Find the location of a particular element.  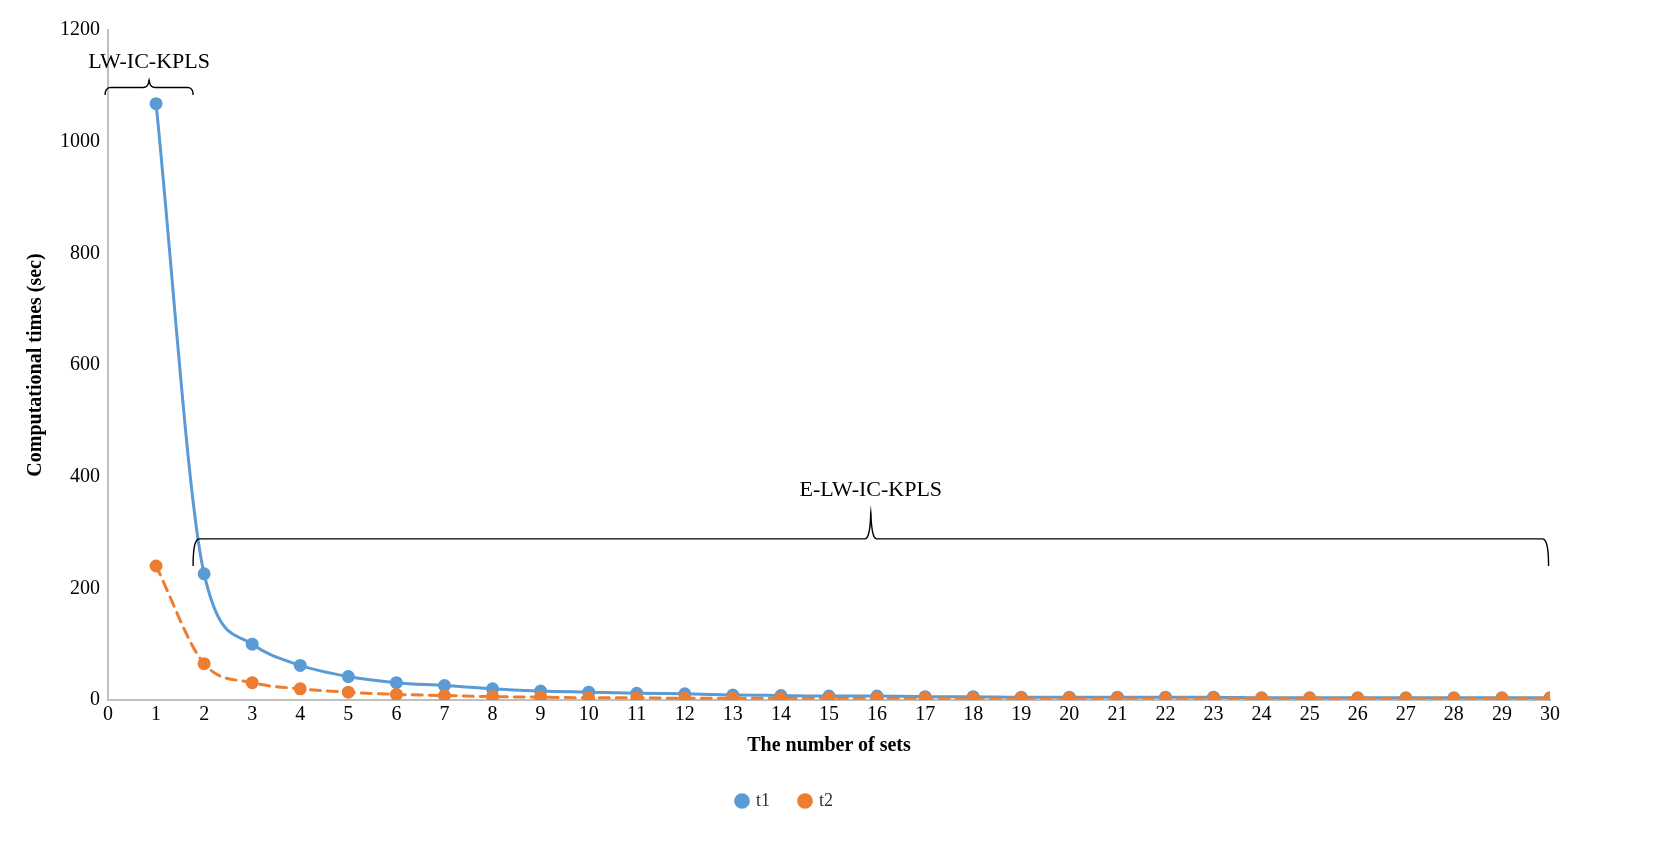

x-tick-label: 30 is located at coordinates (1550, 713).